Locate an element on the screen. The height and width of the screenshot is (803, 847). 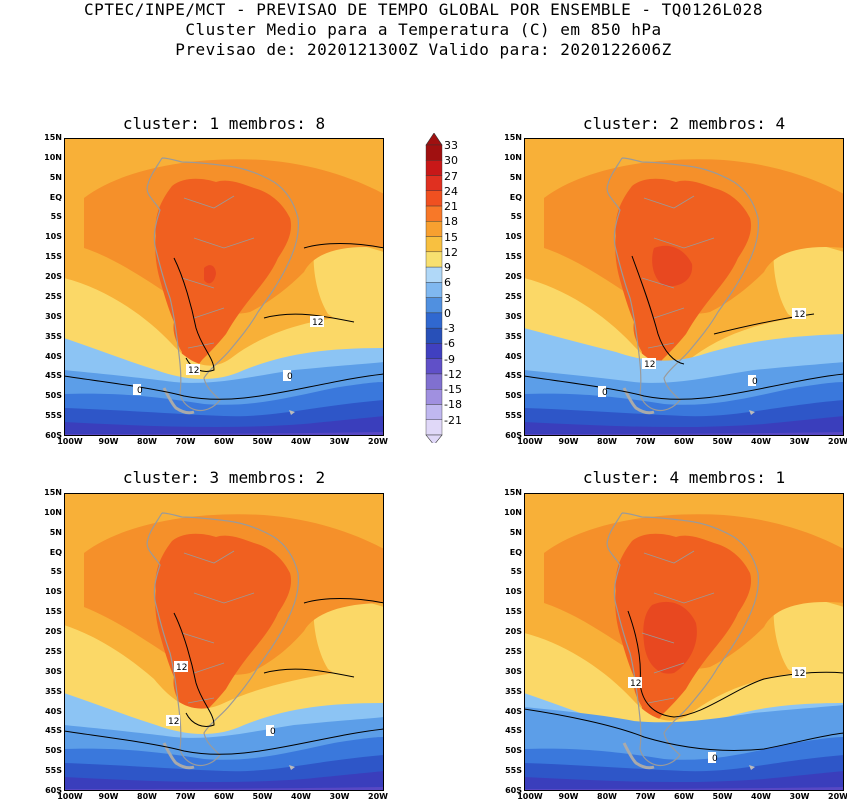
panel-3-title: cluster: 3 membros: 2 is located at coordinates (224, 477).